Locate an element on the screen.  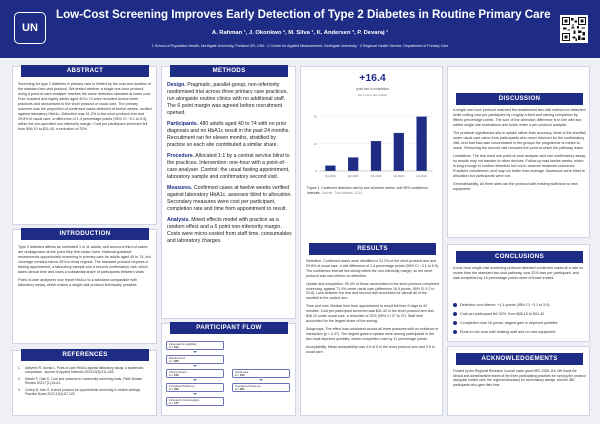
flow-box-usual-care: Usual care n = 240 is located at coordinates (261, 373).